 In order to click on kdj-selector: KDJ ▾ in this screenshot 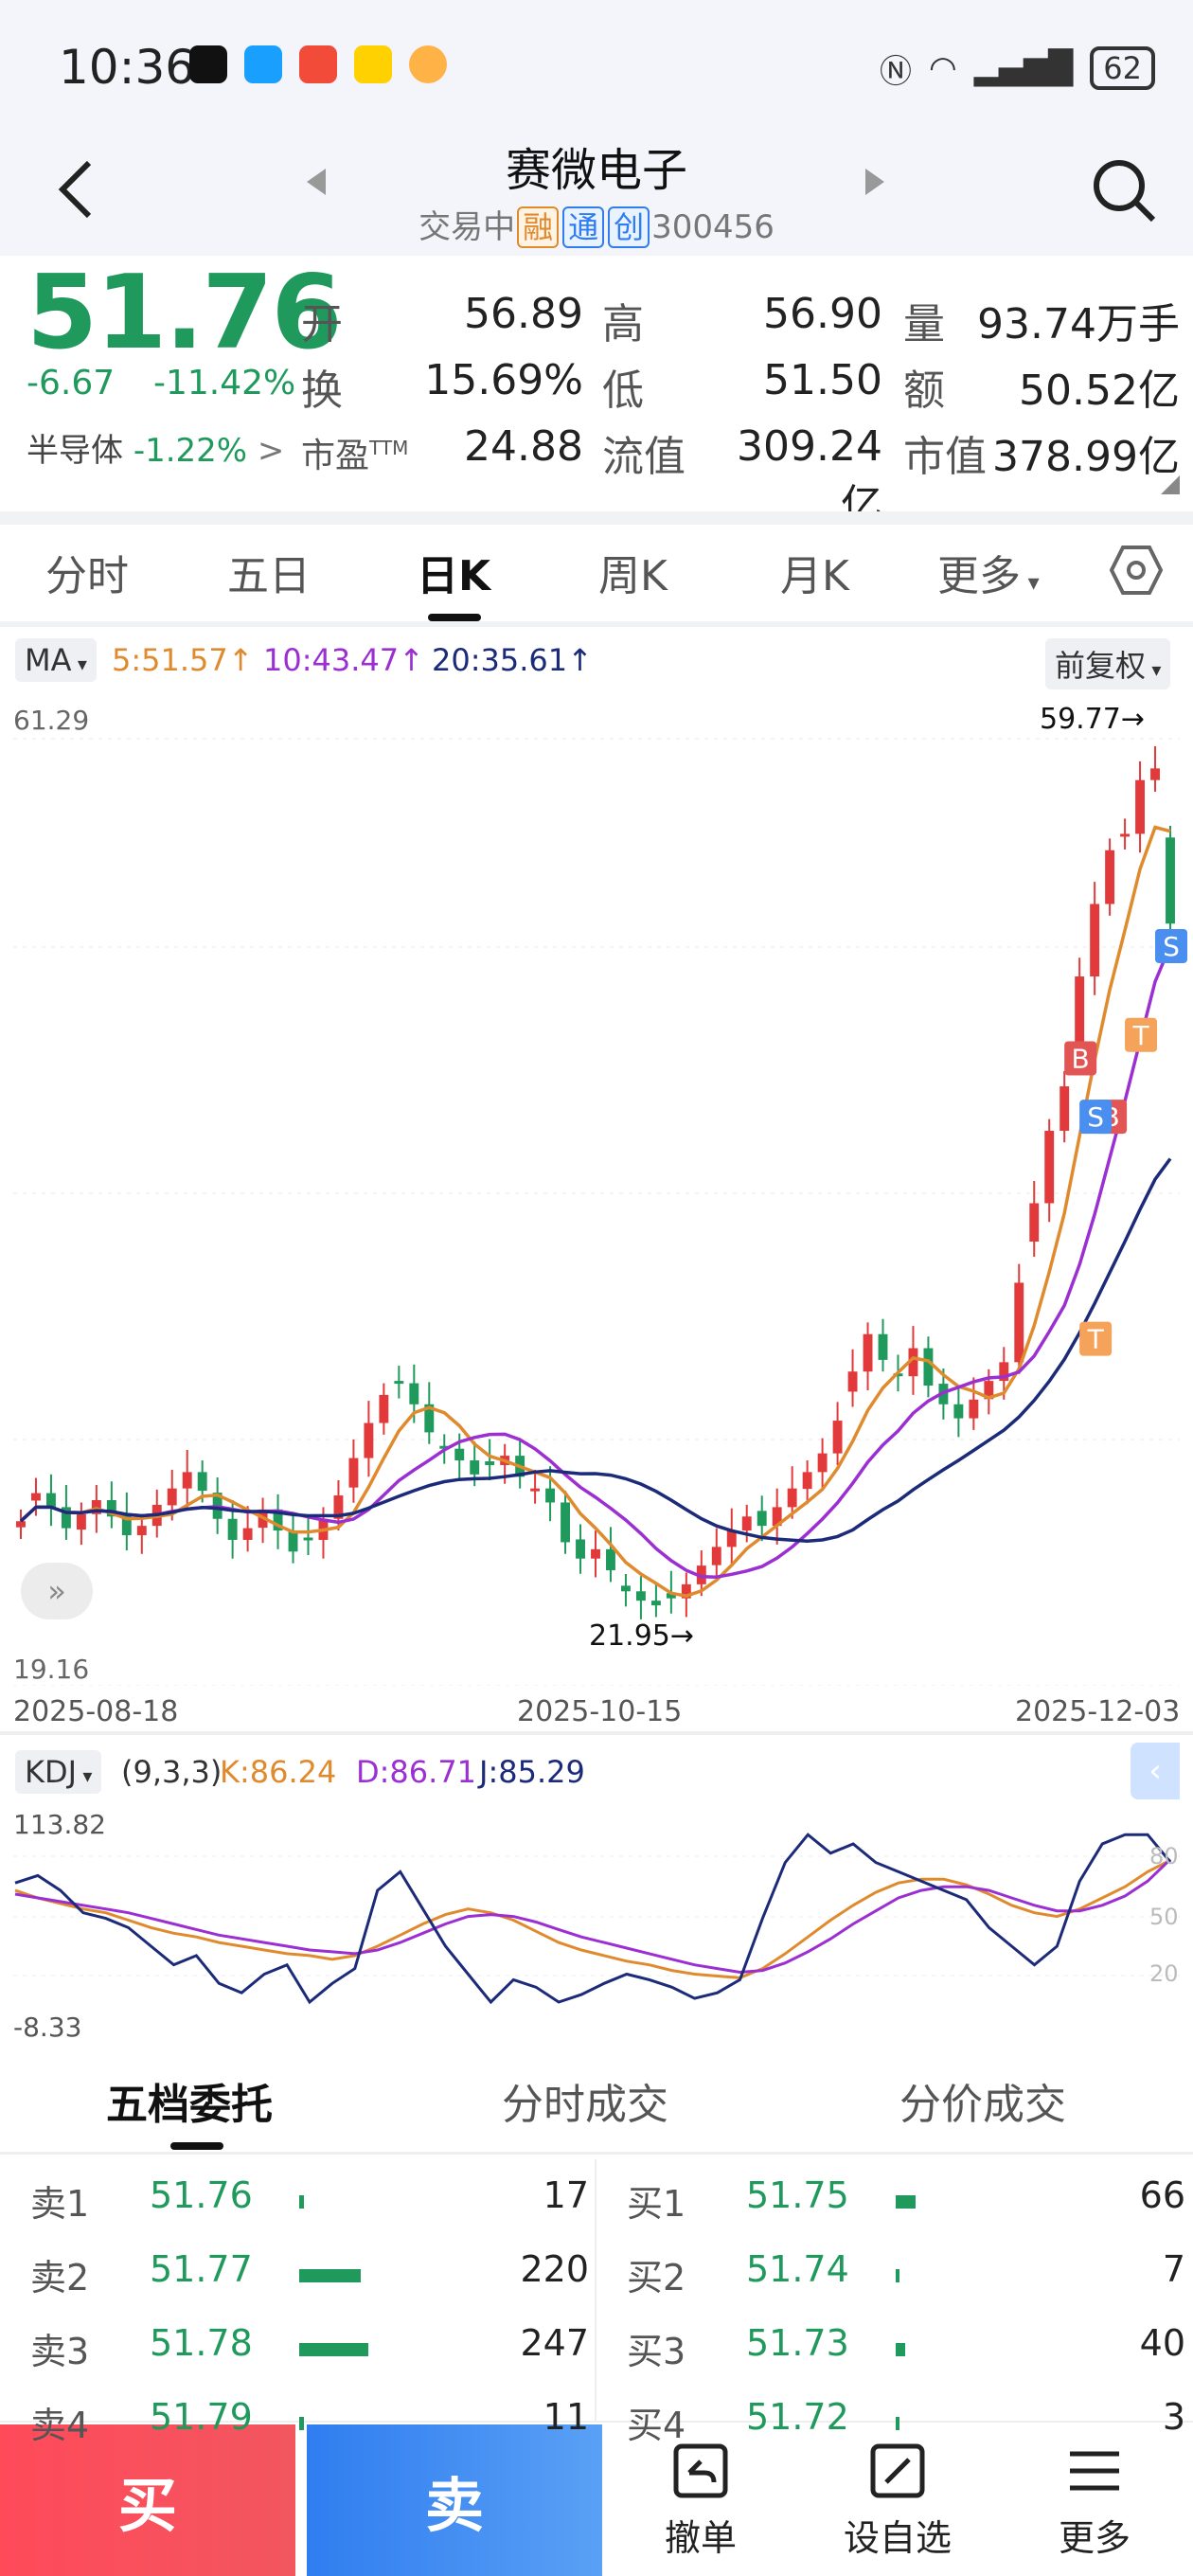, I will do `click(58, 1772)`.